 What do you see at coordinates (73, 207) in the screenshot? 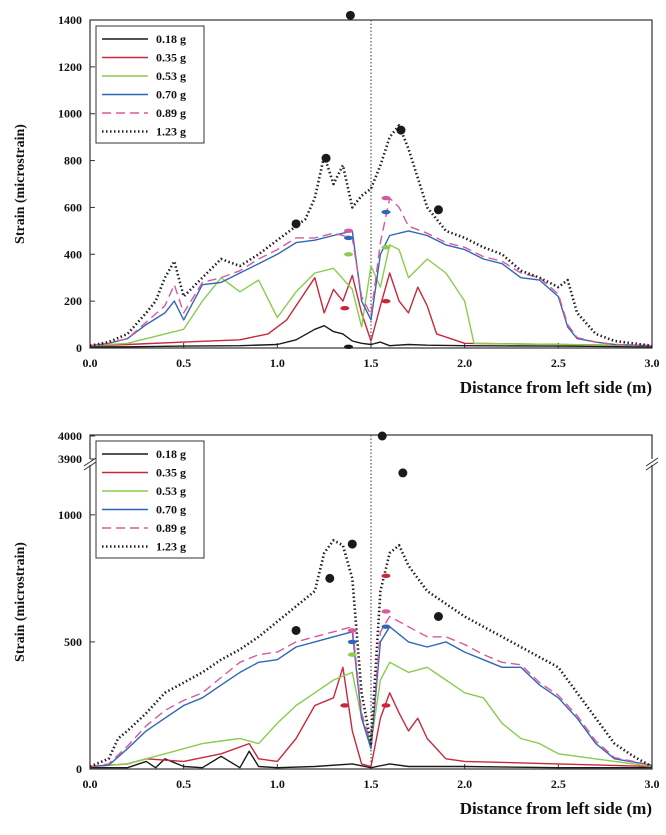
I see `y-tick-label: 600` at bounding box center [73, 207].